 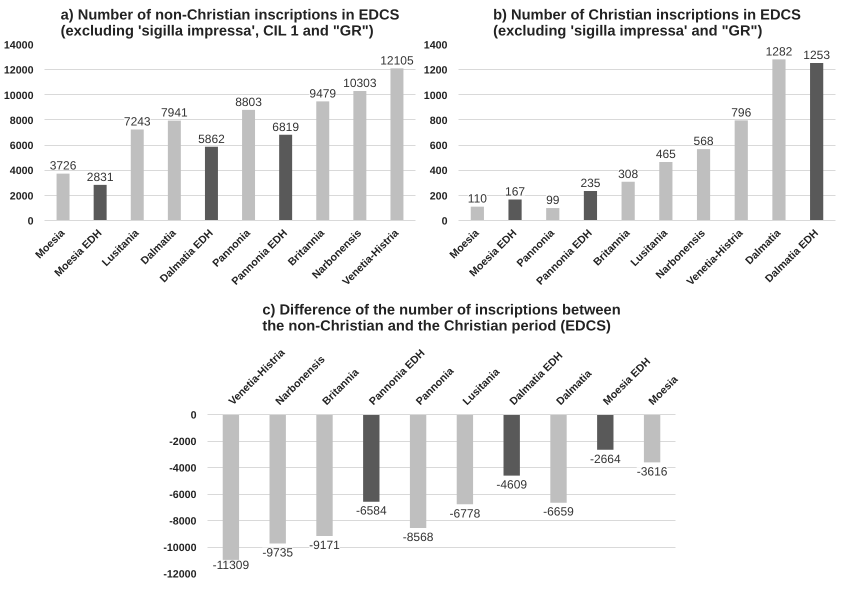 What do you see at coordinates (360, 83) in the screenshot?
I see `data-label: 10303` at bounding box center [360, 83].